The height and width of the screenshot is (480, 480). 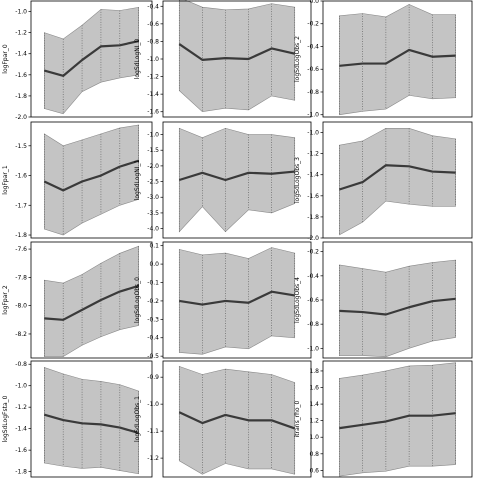 I want to click on subplot-logSdLogFsta_0: -0.8 -1.0 -1.2 -1.4 -1.6 -1.8 logSdLogFsta_0, so click(x=77, y=419).